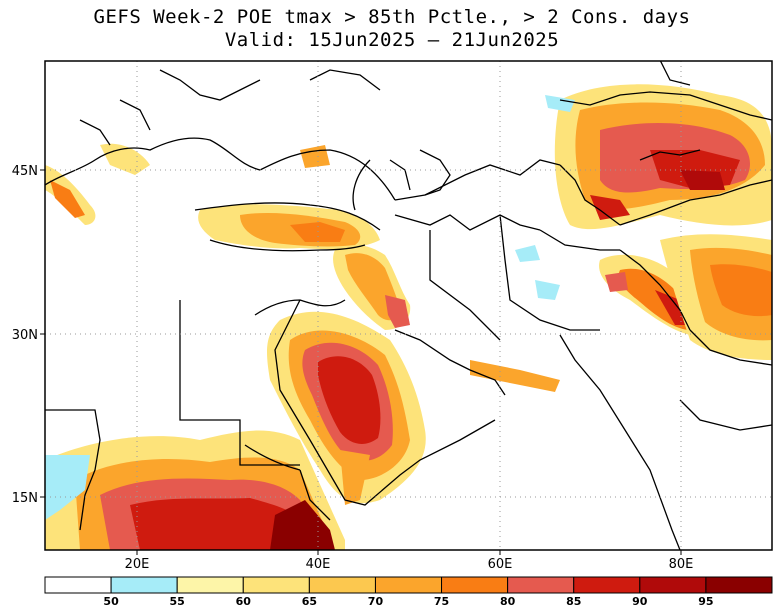 This screenshot has height=615, width=784. Describe the element at coordinates (309, 601) in the screenshot. I see `colorbar-tick-label: 65` at that location.